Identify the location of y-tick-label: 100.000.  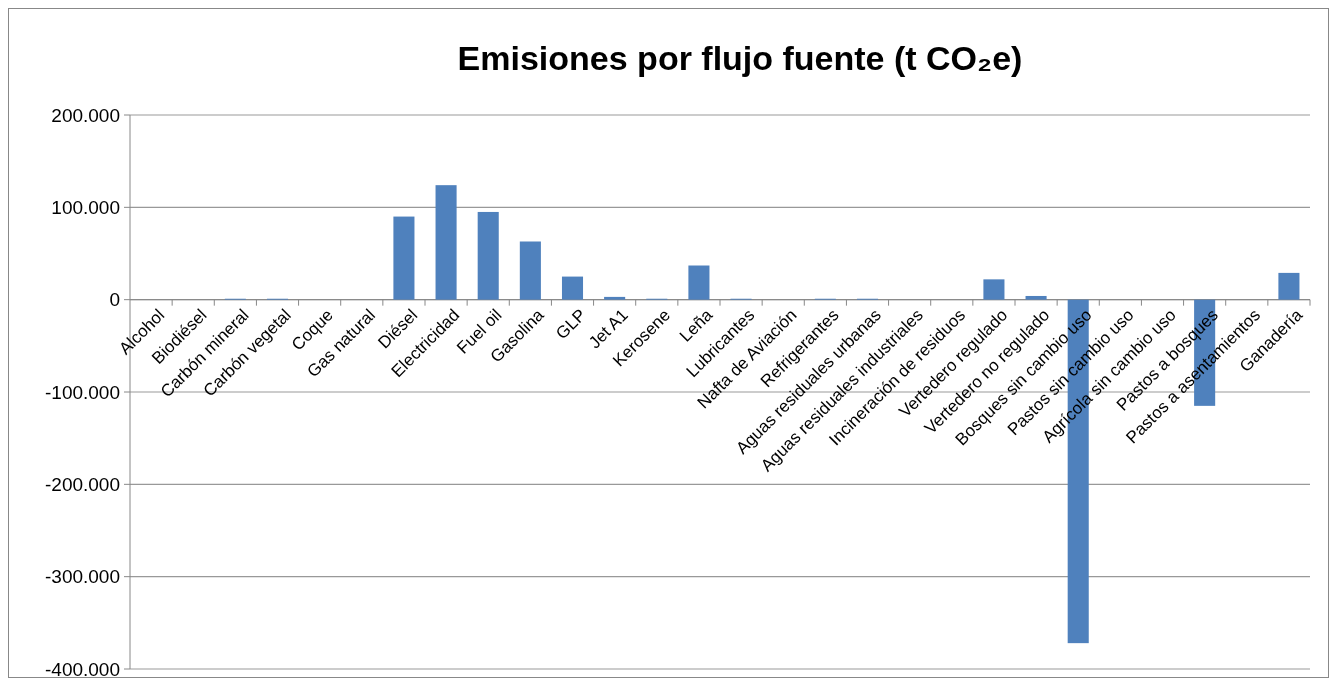
(85, 207).